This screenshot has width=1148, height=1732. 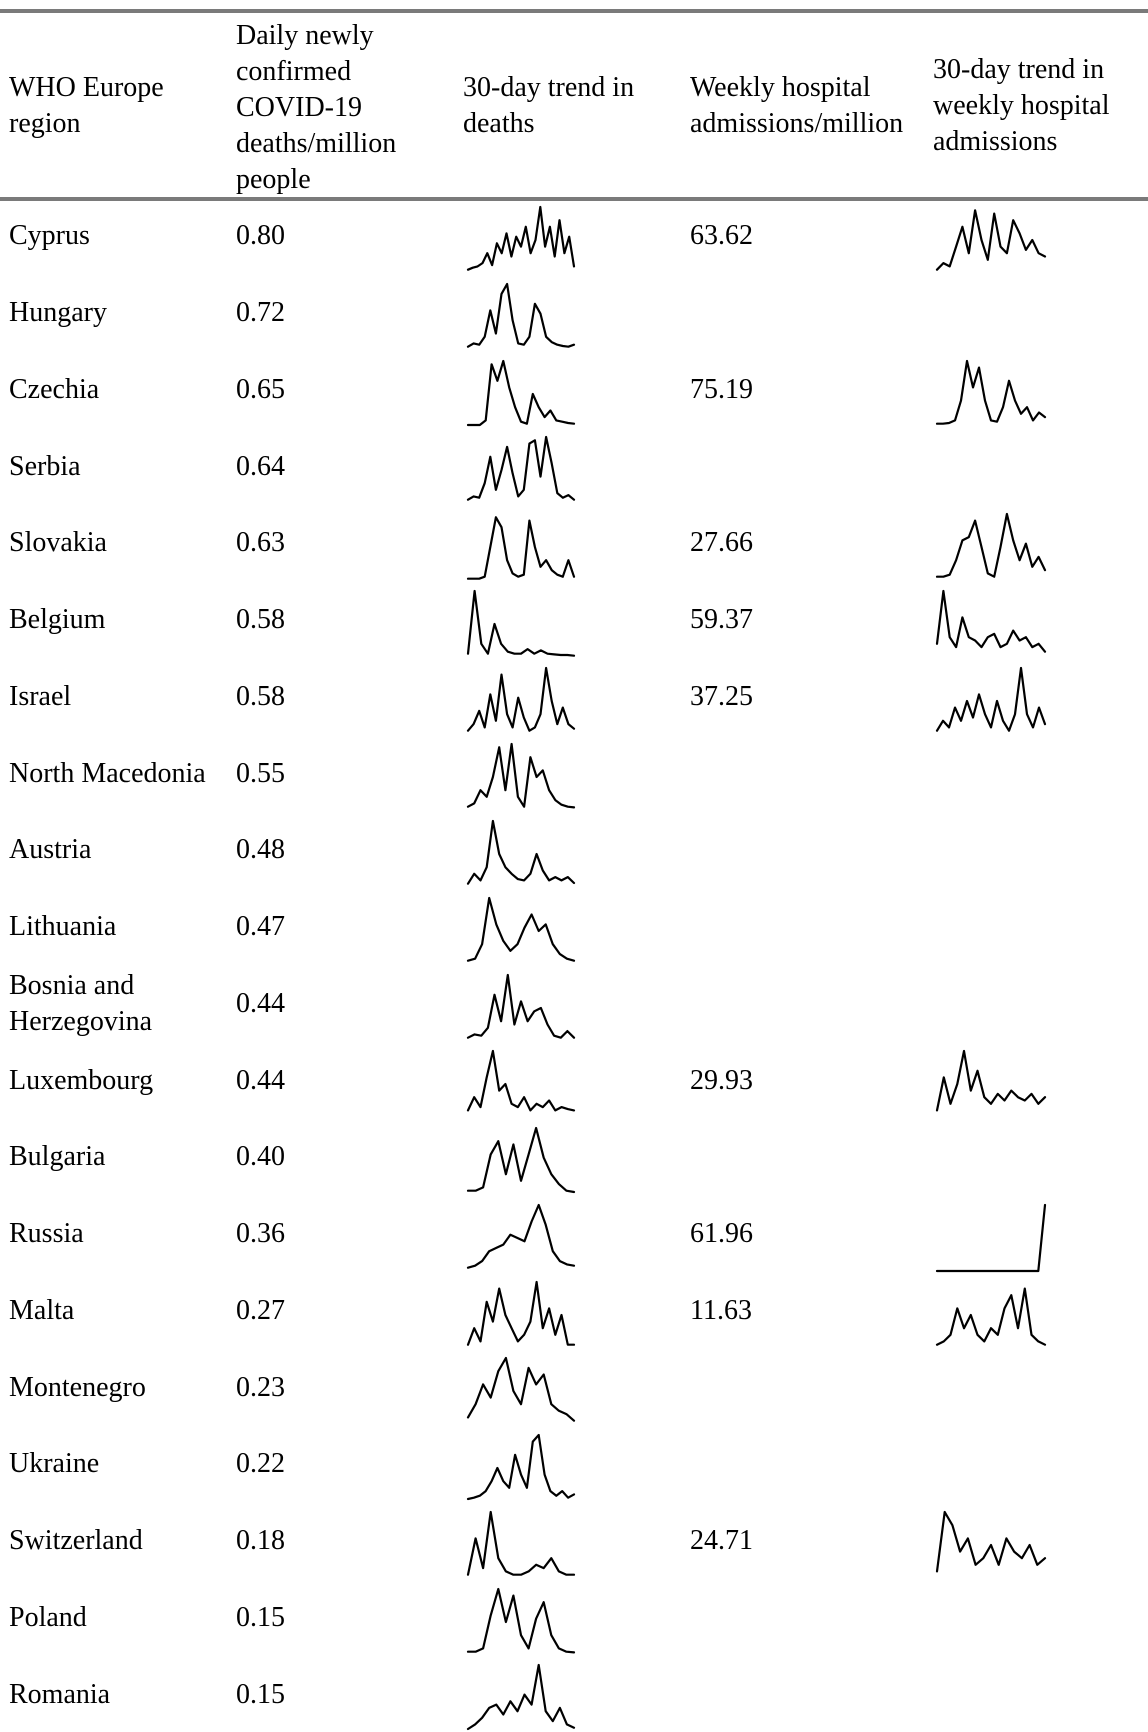 What do you see at coordinates (58, 313) in the screenshot?
I see `cell-region: Hungary` at bounding box center [58, 313].